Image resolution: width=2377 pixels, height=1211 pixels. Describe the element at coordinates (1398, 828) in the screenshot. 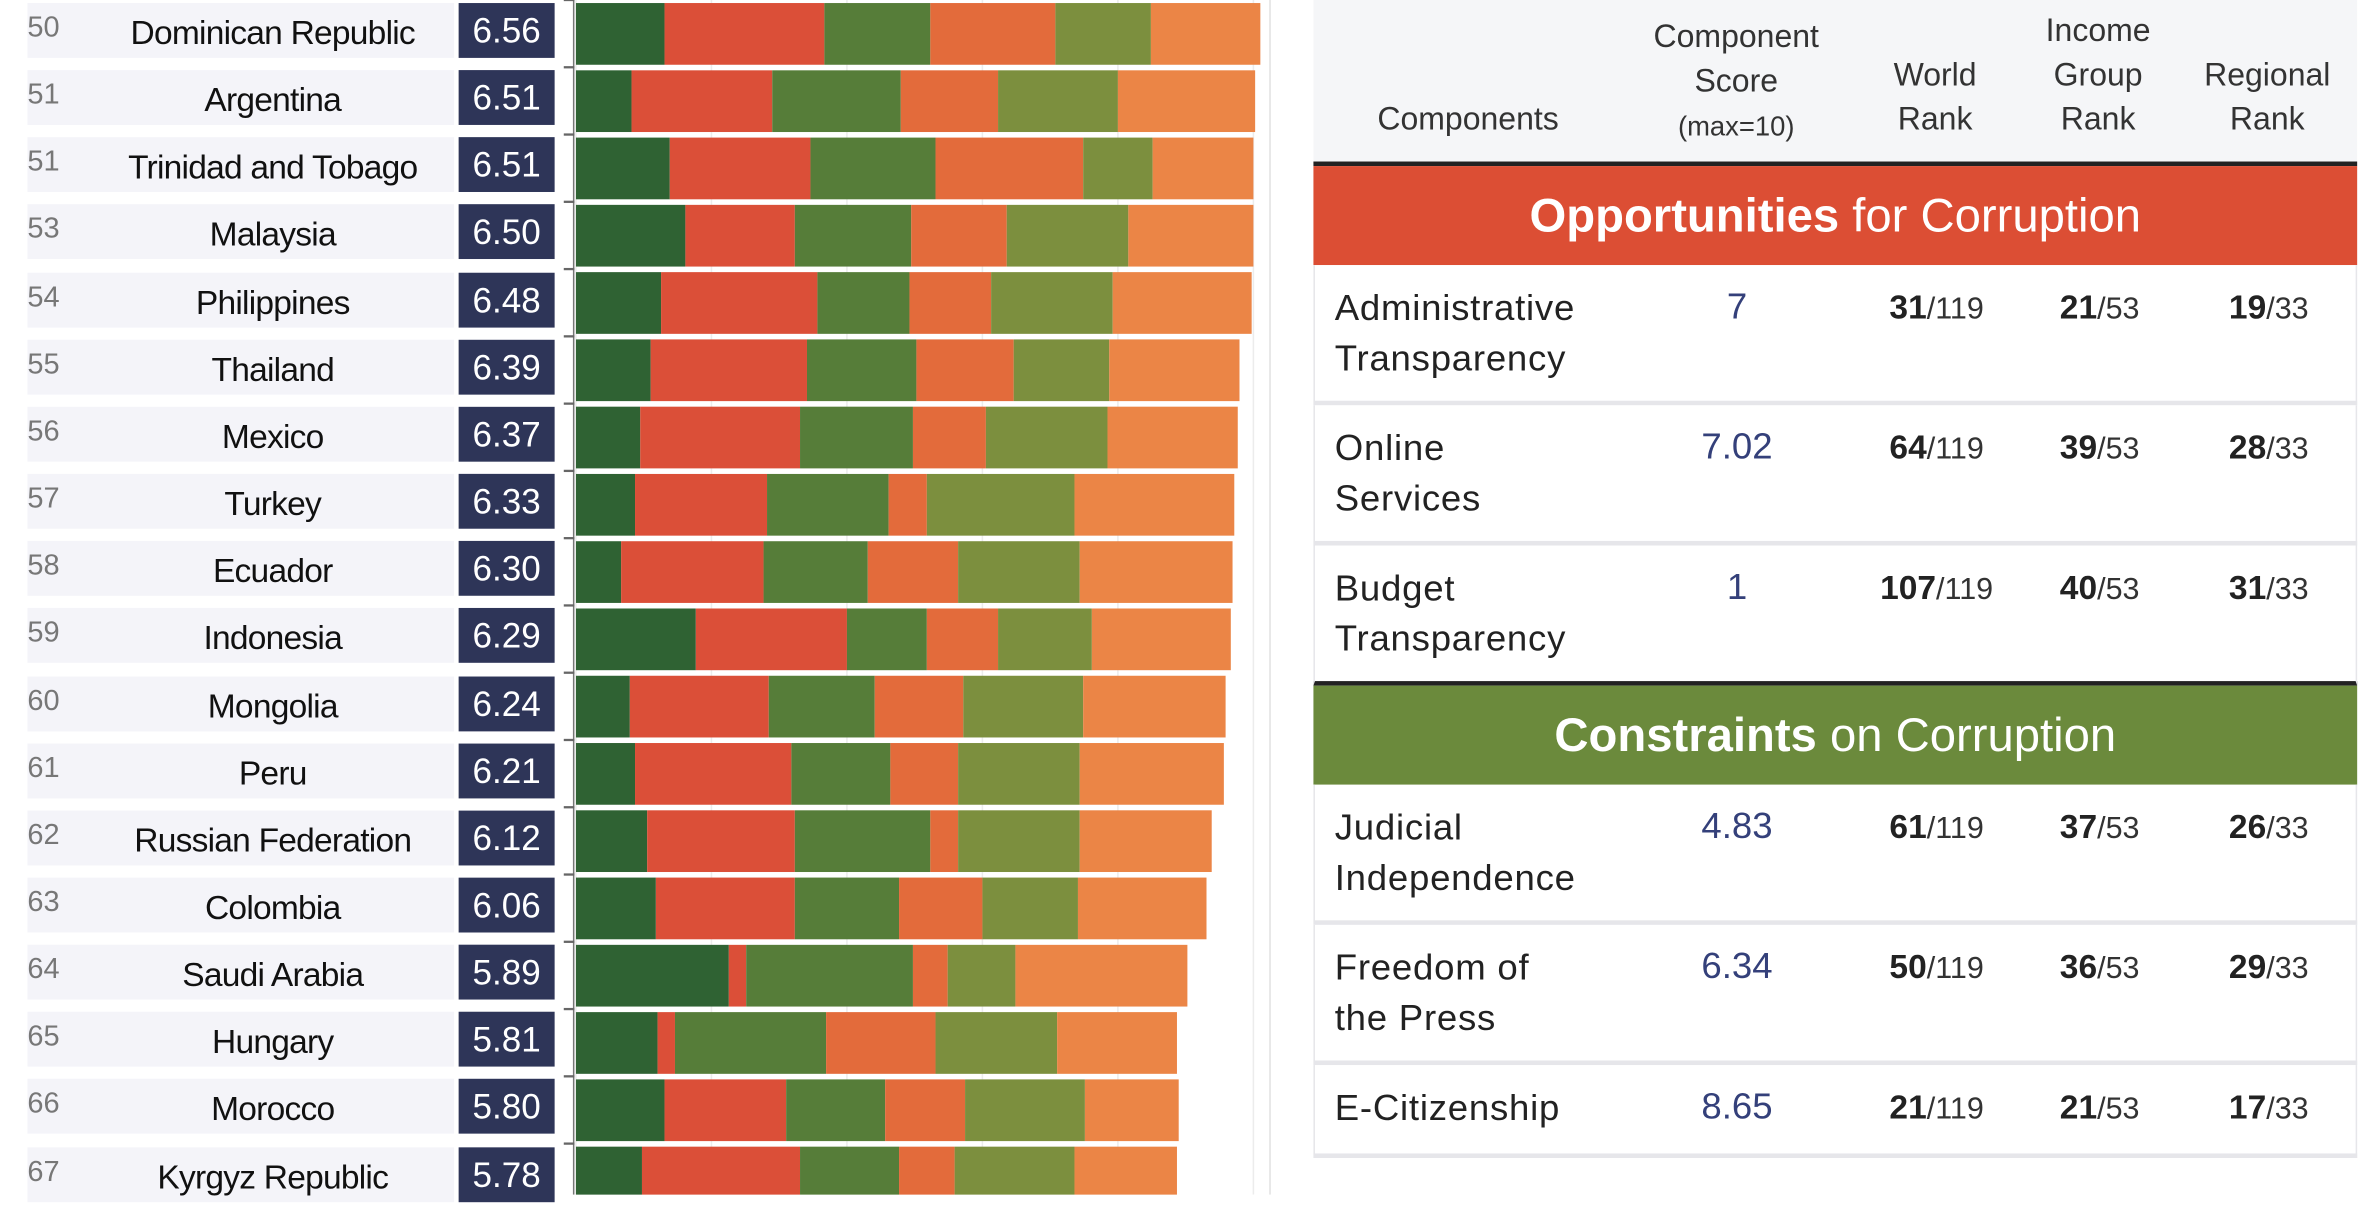

I see `component-name-line1: Judicial` at that location.